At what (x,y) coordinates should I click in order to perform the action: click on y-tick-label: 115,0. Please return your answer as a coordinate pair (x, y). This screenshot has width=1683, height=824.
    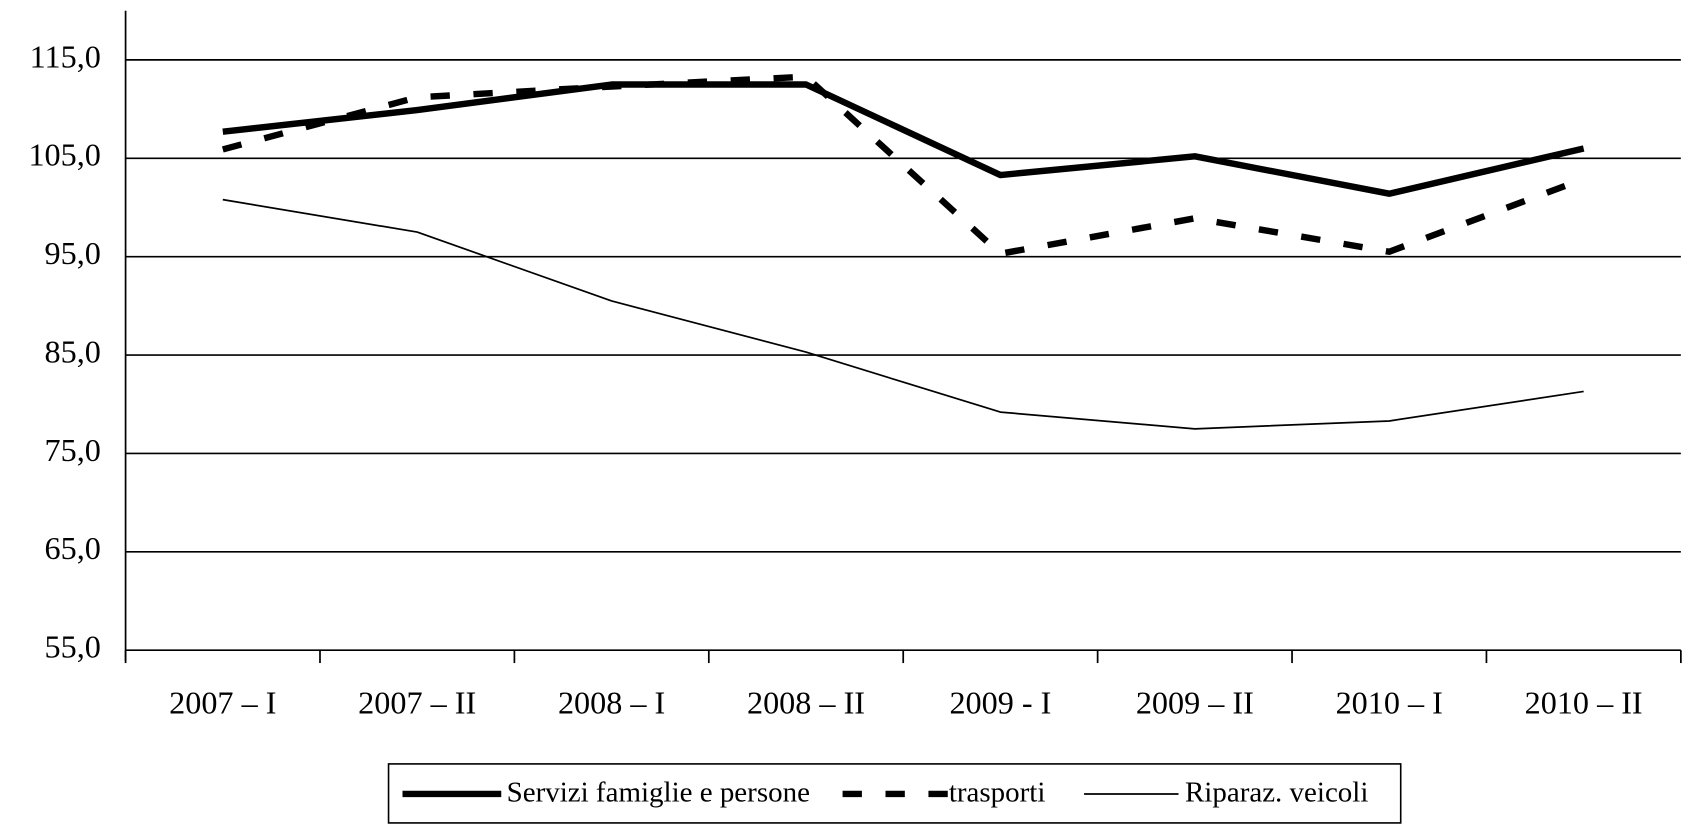
    Looking at the image, I should click on (65, 56).